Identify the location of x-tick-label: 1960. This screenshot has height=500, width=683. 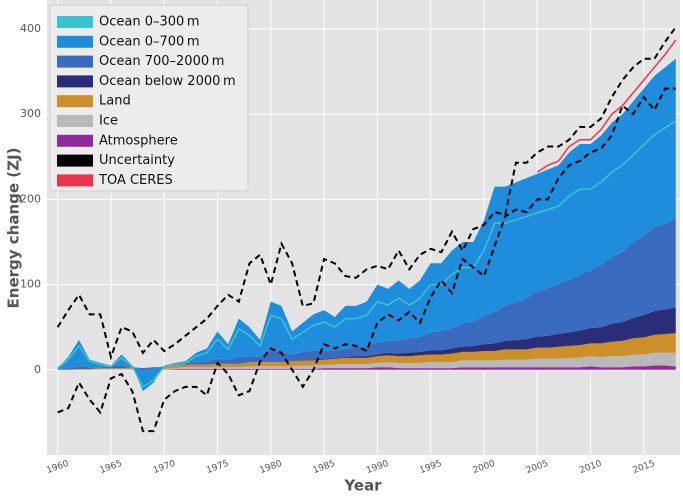
(57, 467).